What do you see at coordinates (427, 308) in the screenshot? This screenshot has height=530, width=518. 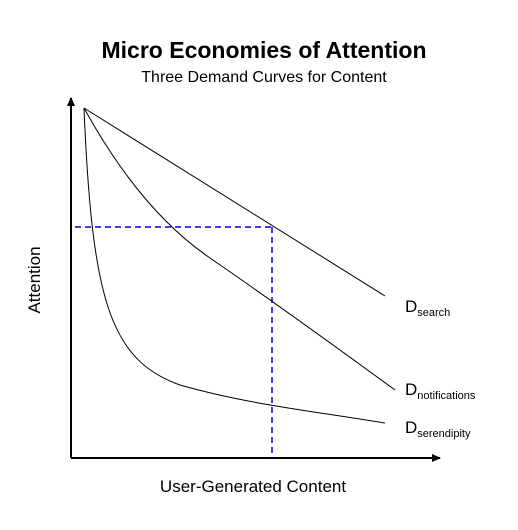 I see `curve-label: Dsearch` at bounding box center [427, 308].